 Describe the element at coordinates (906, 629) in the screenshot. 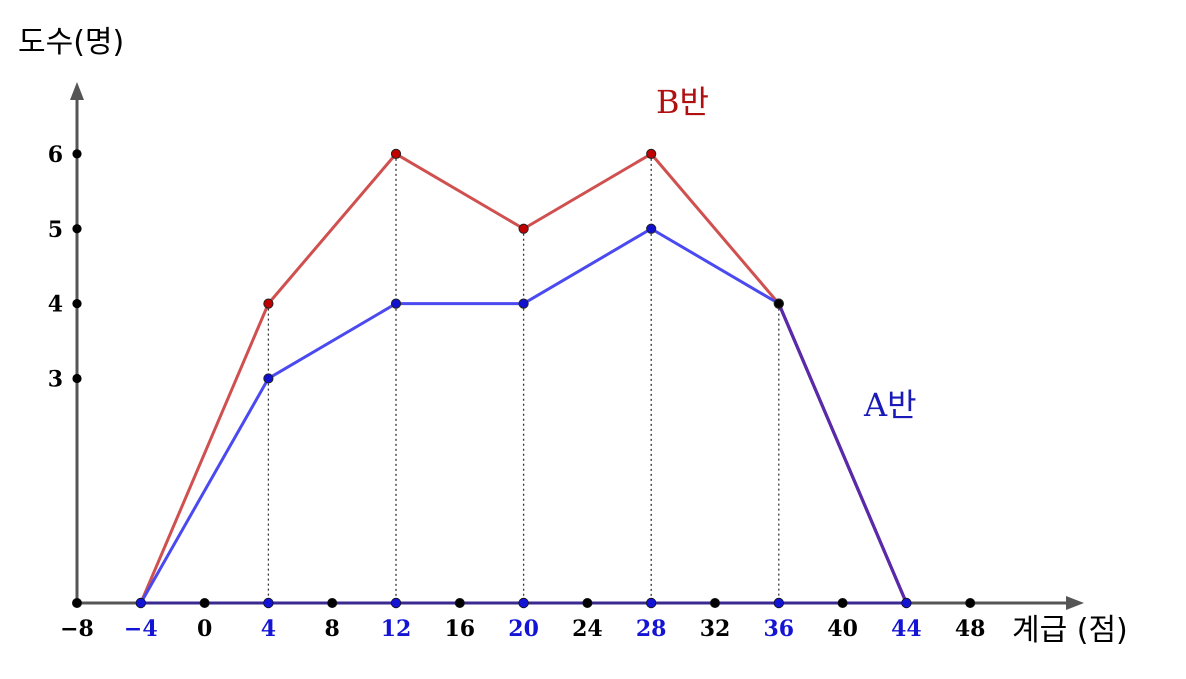

I see `x-tick-label: 44` at that location.